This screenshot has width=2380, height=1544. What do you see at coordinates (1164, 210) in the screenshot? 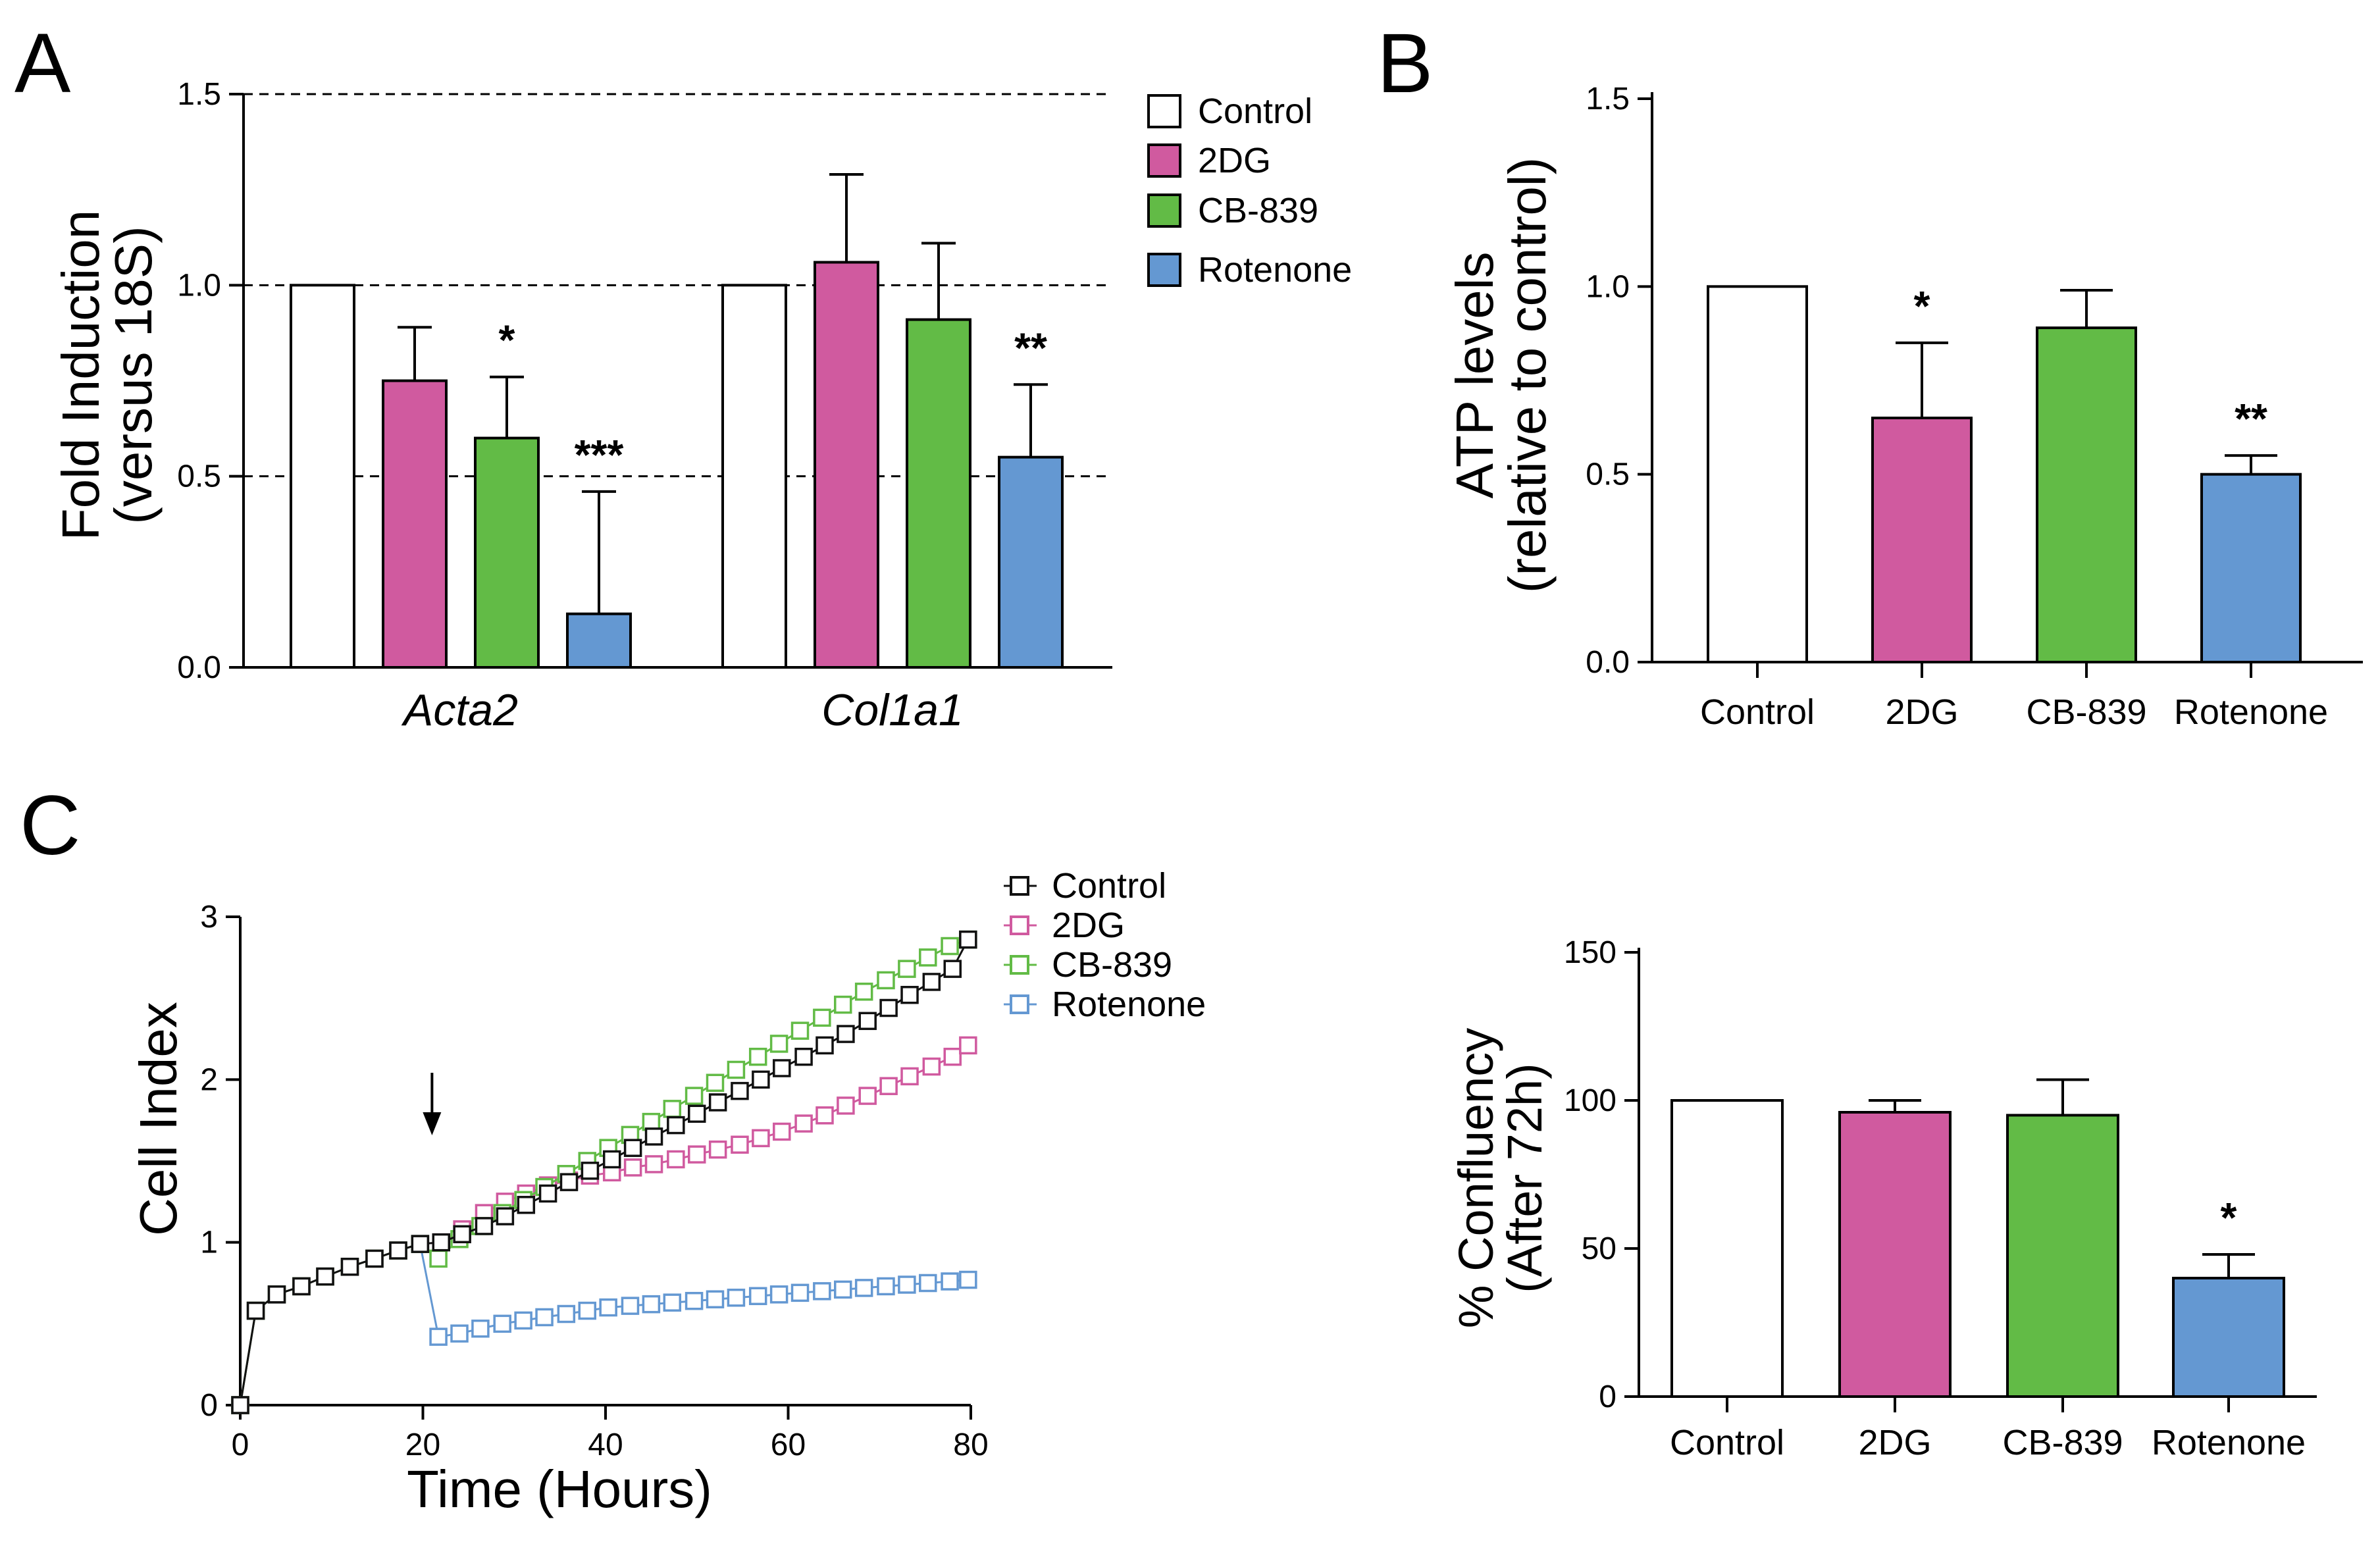
I see `legend-swatch-cb839` at bounding box center [1164, 210].